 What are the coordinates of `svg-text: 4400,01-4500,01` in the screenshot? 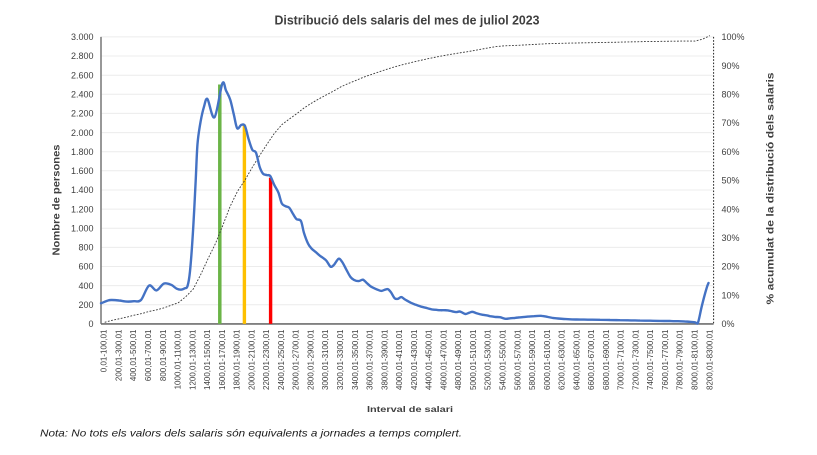 It's located at (429, 359).